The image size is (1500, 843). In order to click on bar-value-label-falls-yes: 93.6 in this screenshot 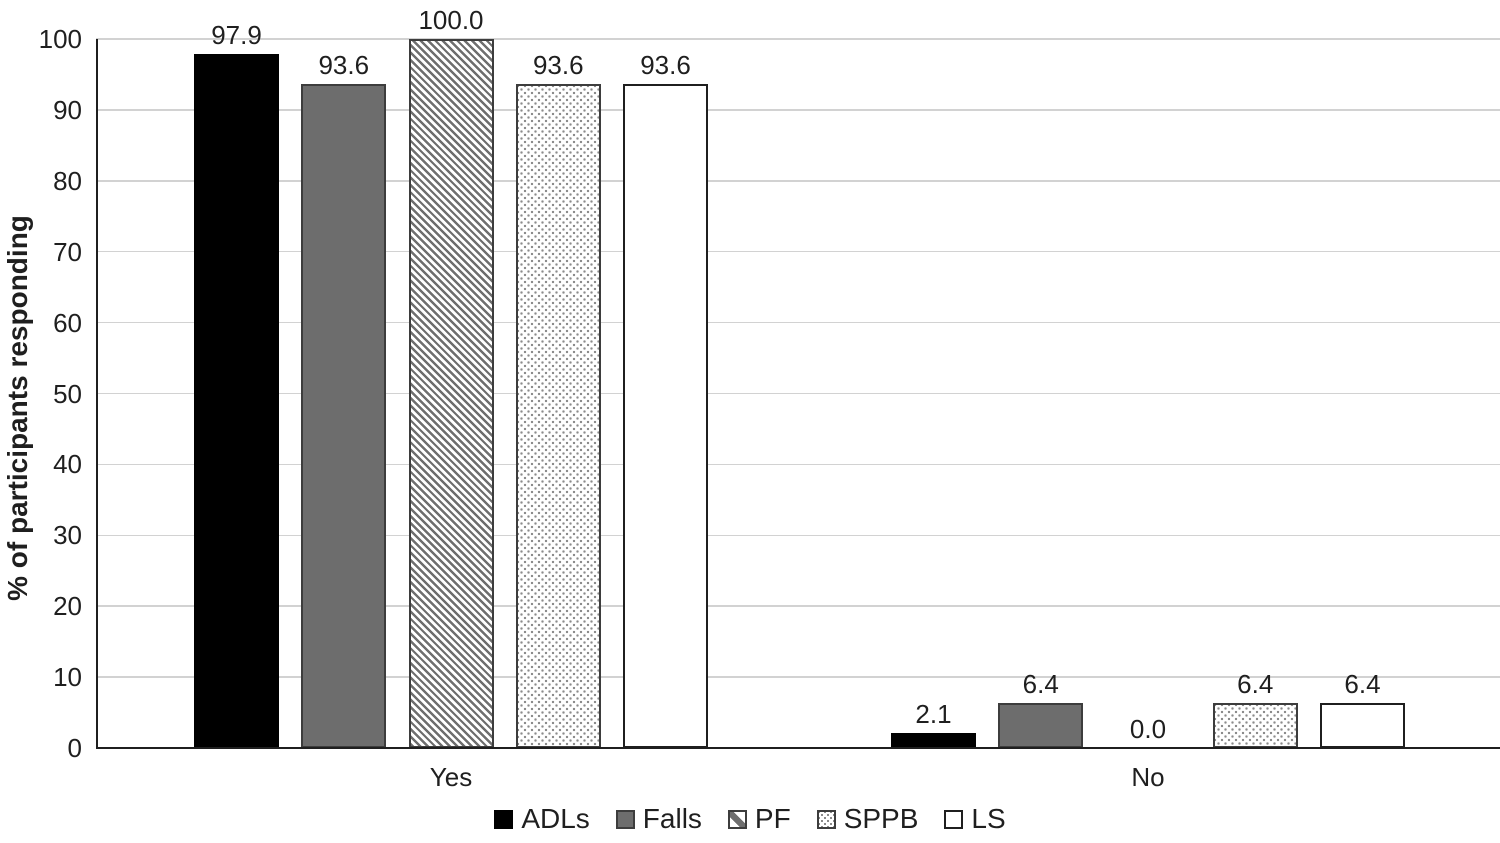, I will do `click(344, 65)`.